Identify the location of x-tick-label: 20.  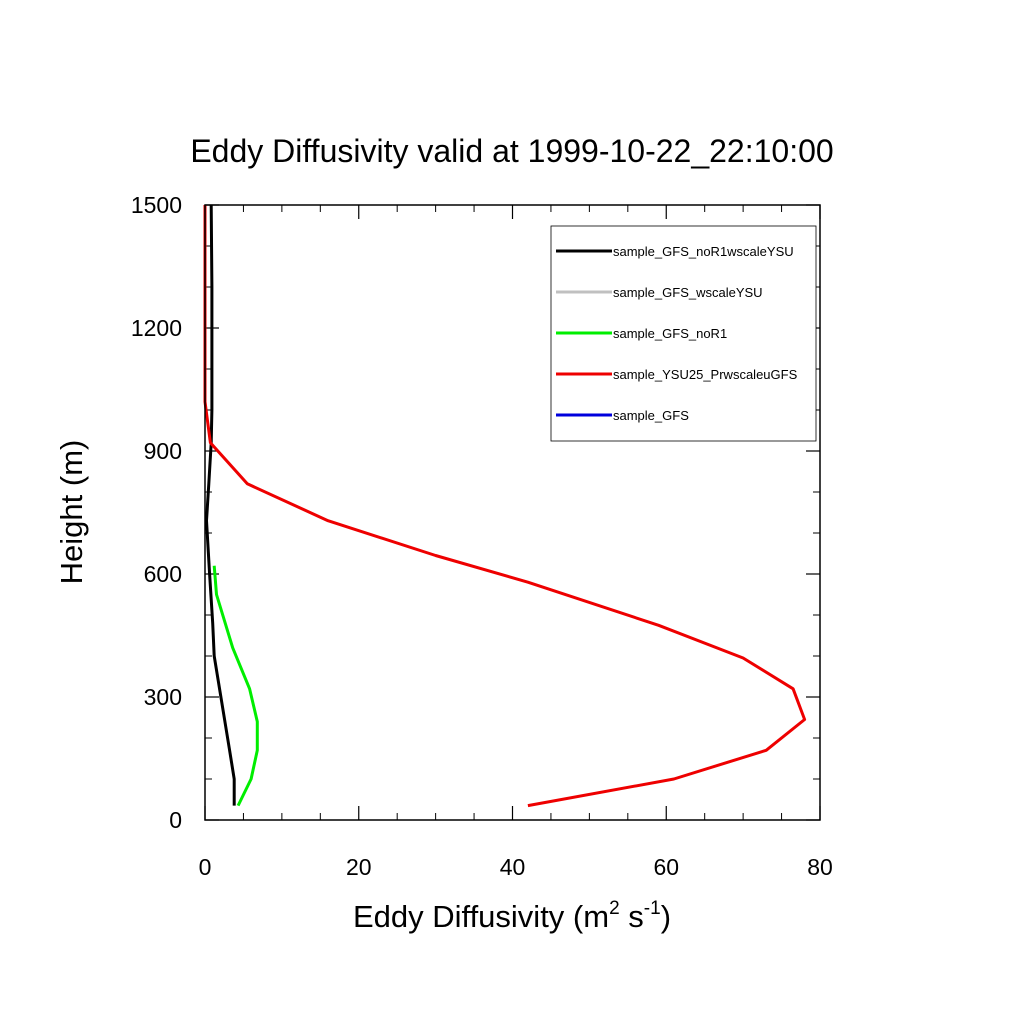
(359, 867).